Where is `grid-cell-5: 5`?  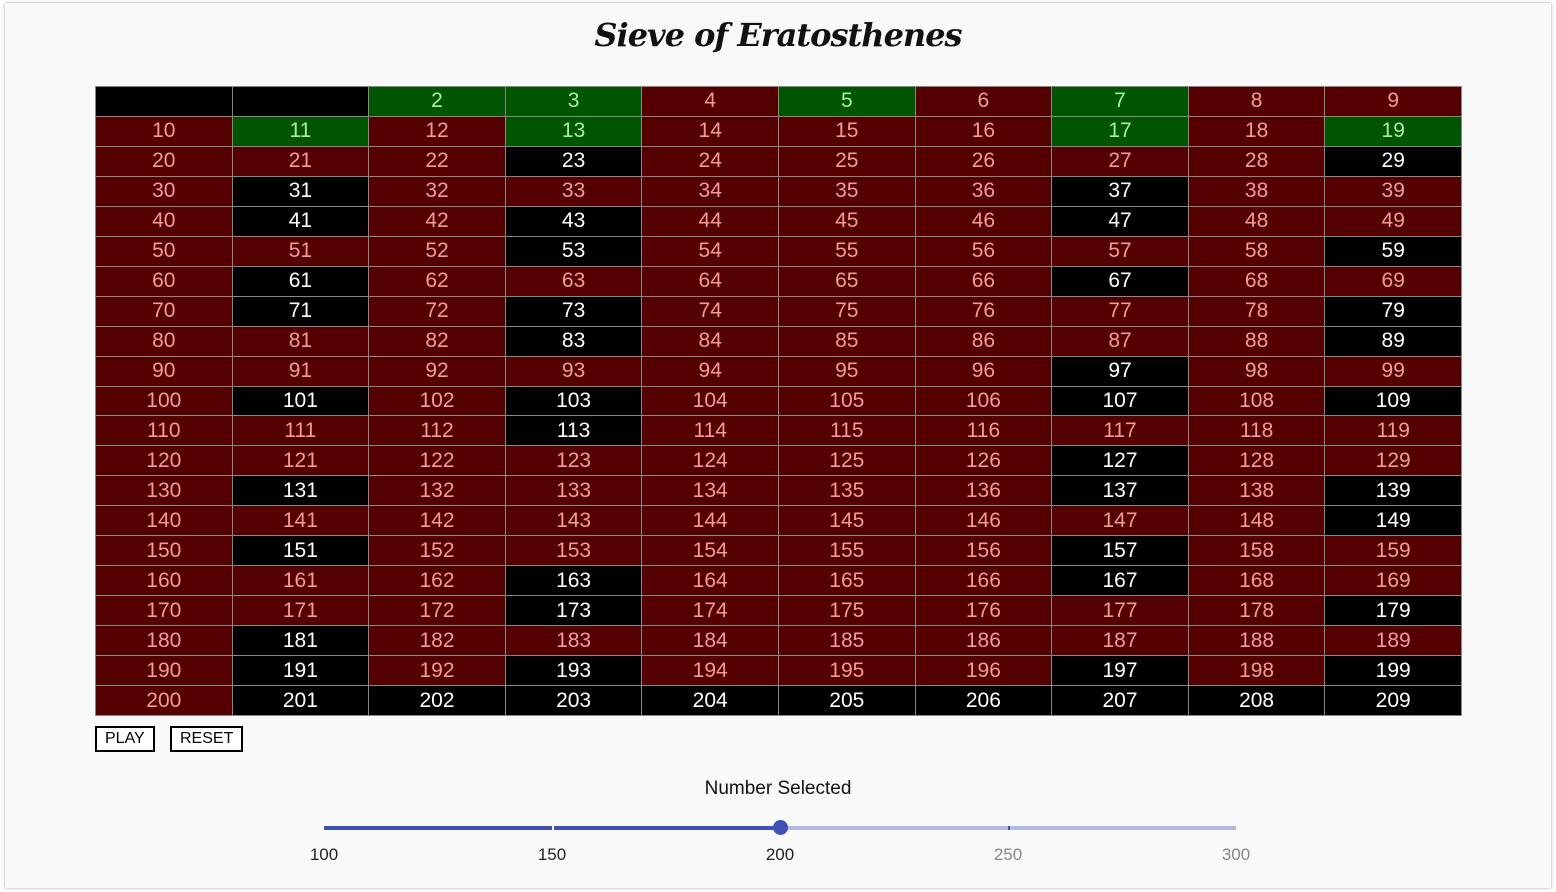 grid-cell-5: 5 is located at coordinates (847, 101).